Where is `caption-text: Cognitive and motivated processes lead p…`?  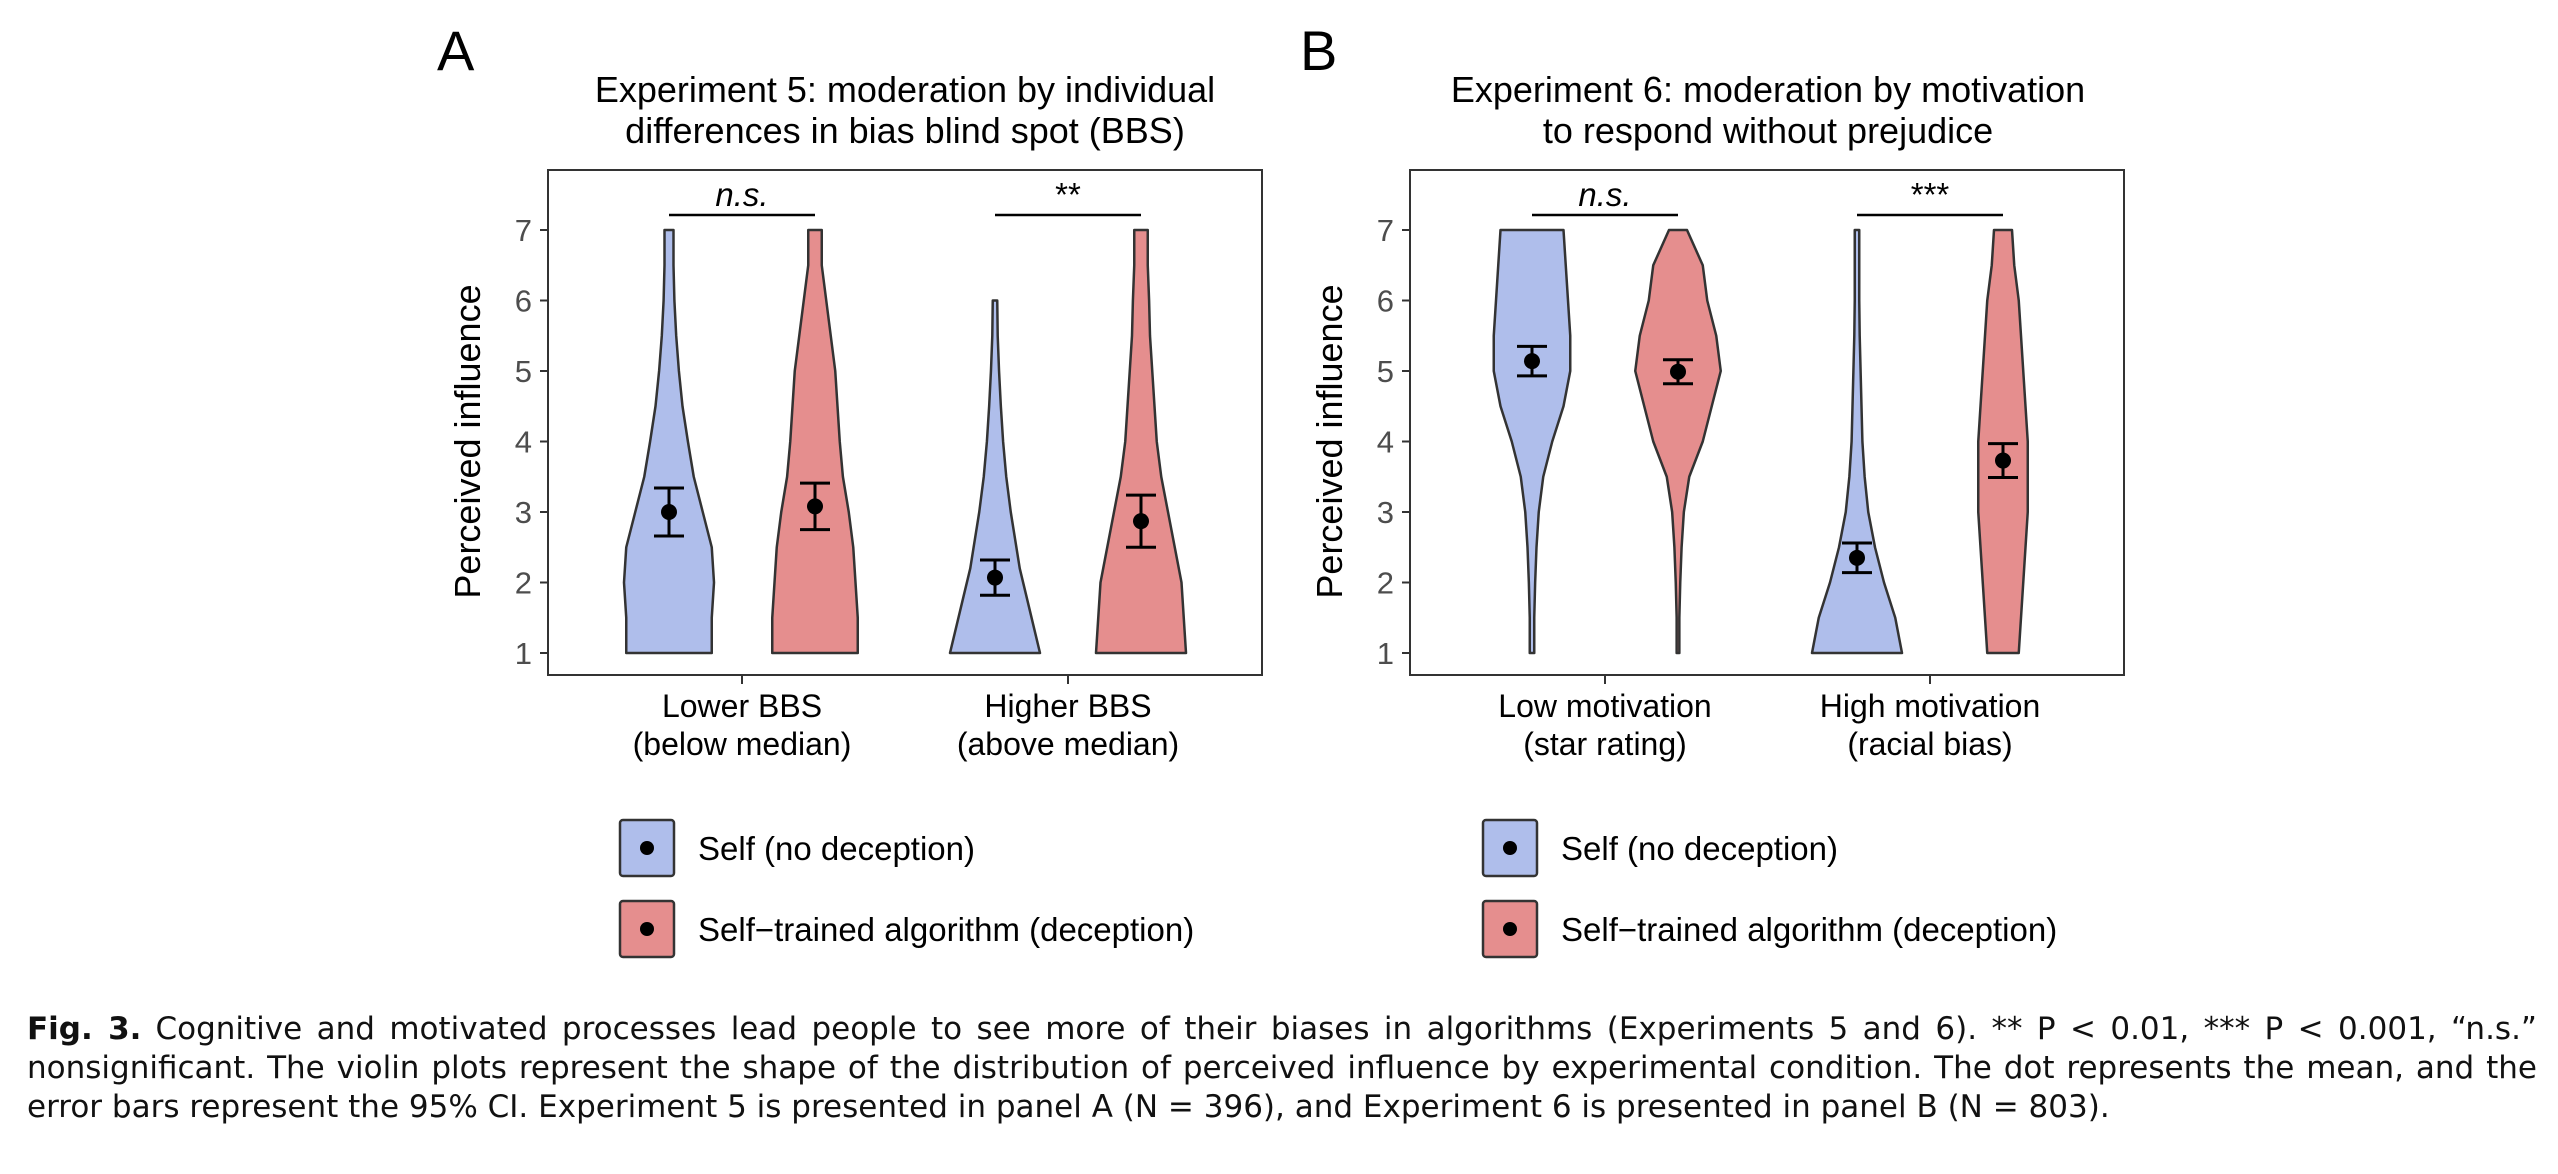 caption-text: Cognitive and motivated processes lead p… is located at coordinates (1282, 1068).